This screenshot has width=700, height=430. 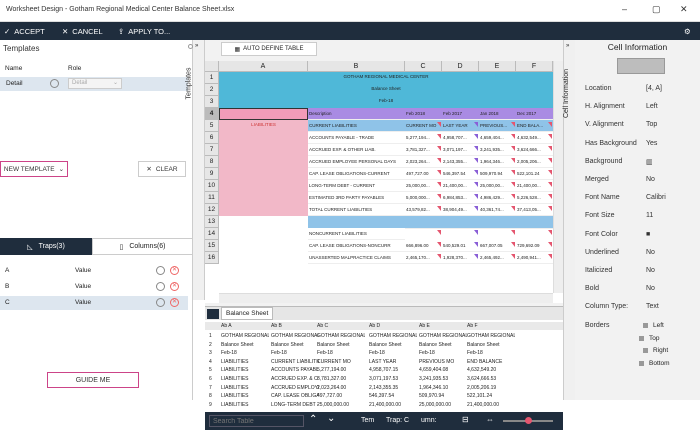 What do you see at coordinates (212, 198) in the screenshot?
I see `row-header: 11` at bounding box center [212, 198].